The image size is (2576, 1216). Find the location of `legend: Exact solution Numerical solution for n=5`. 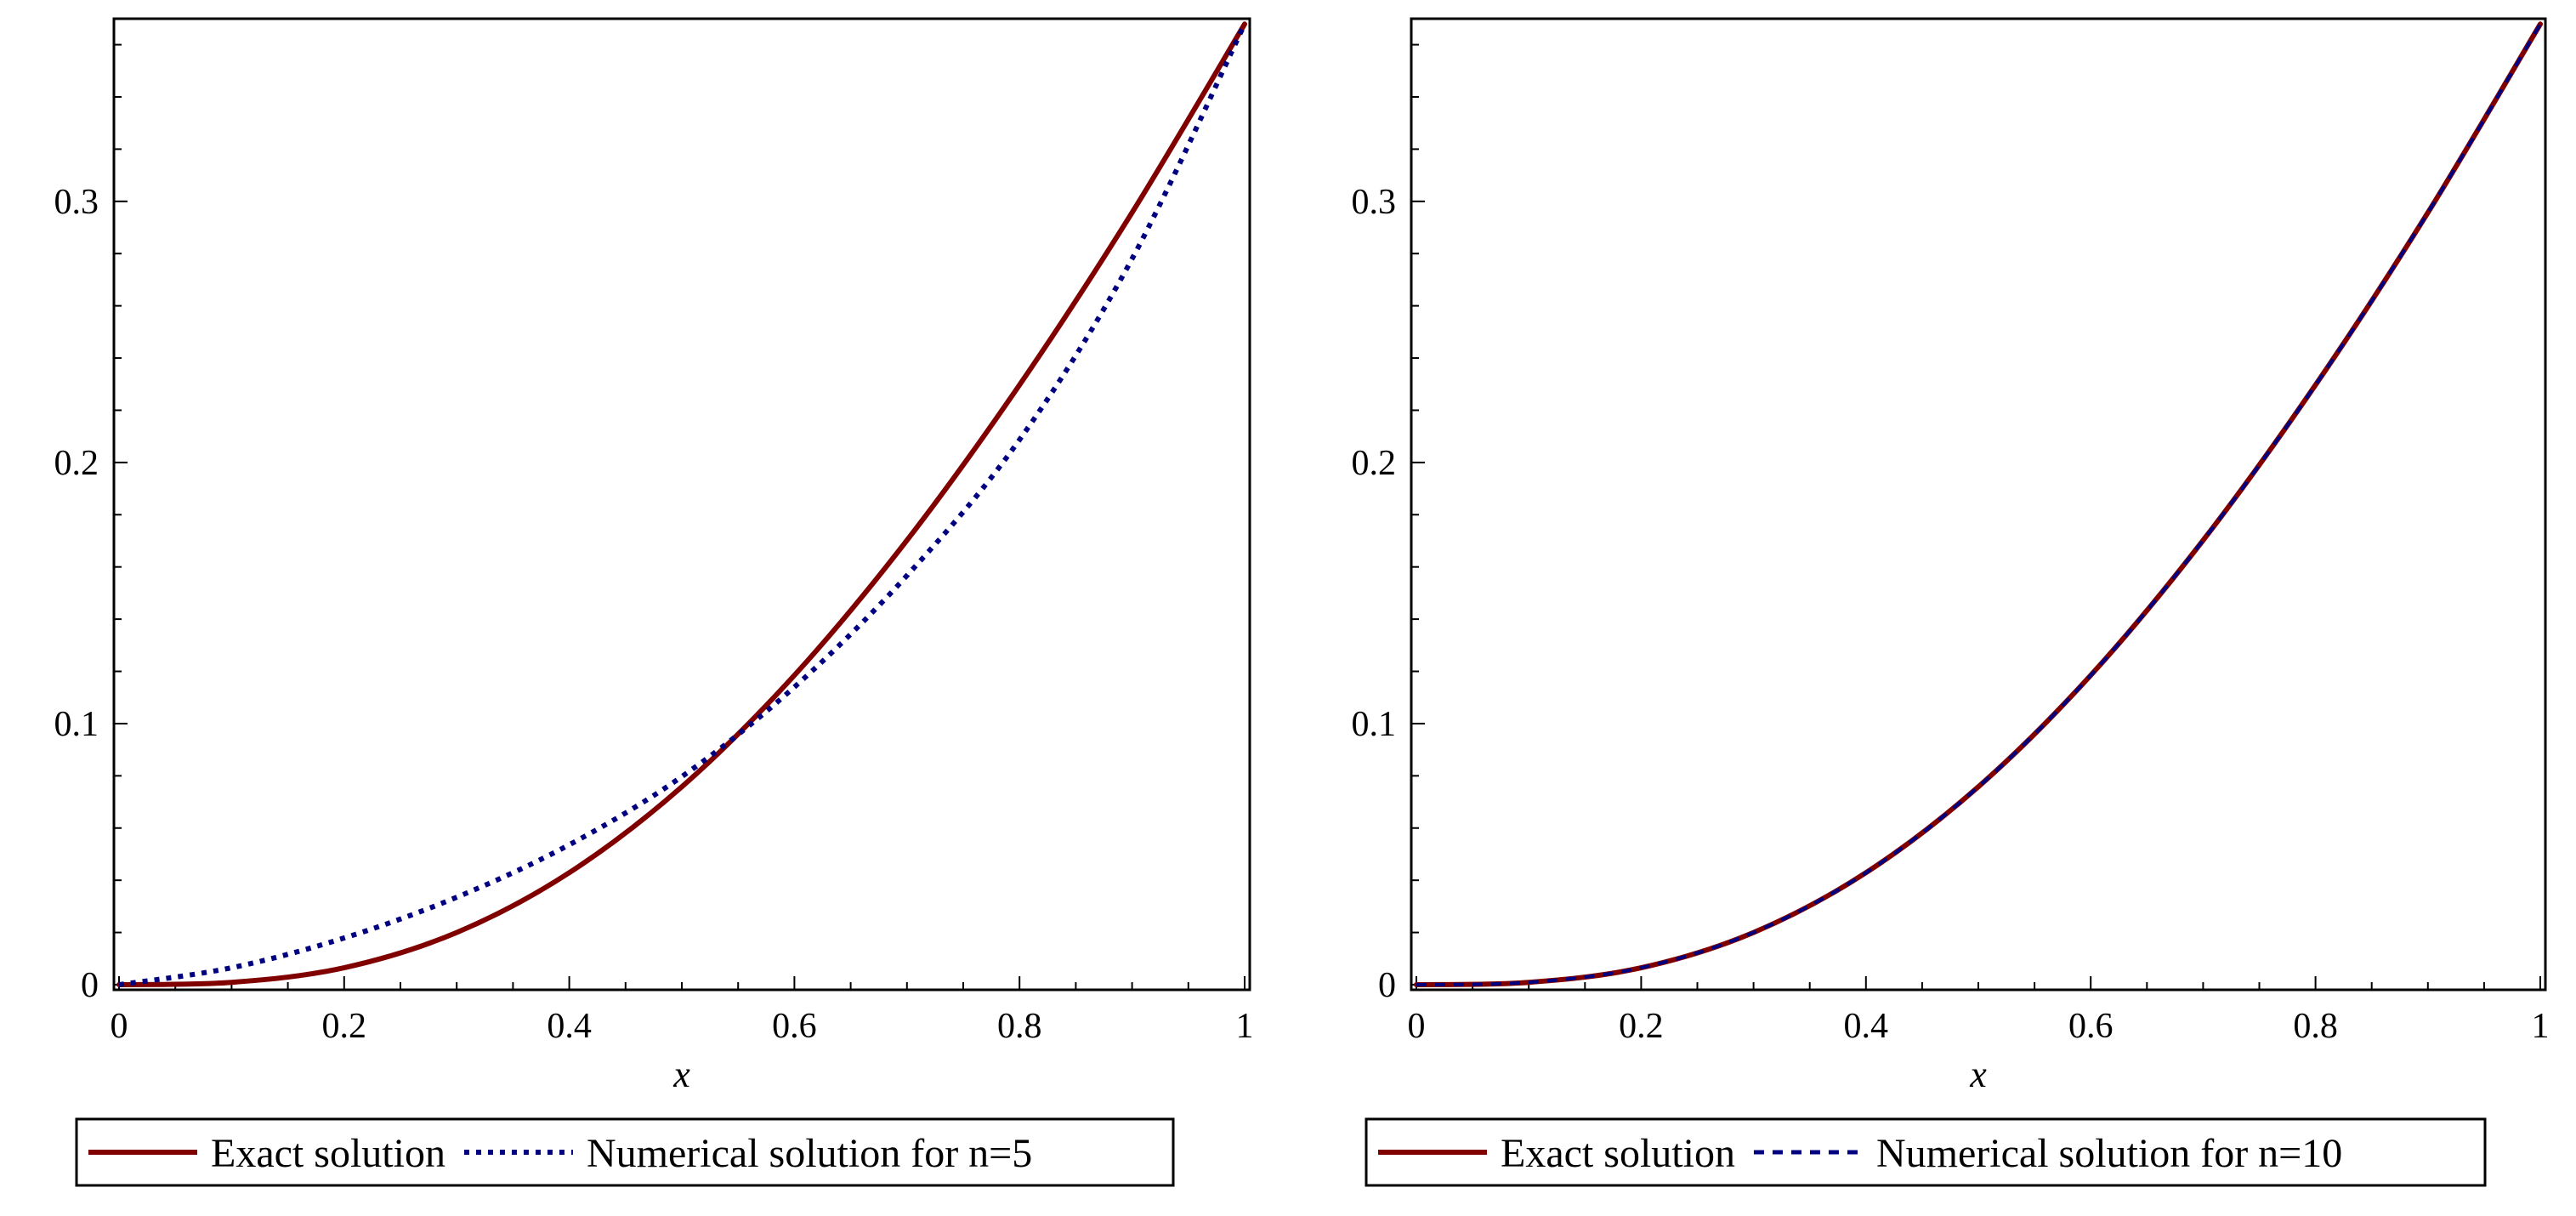

legend: Exact solution Numerical solution for n=5 is located at coordinates (625, 1152).